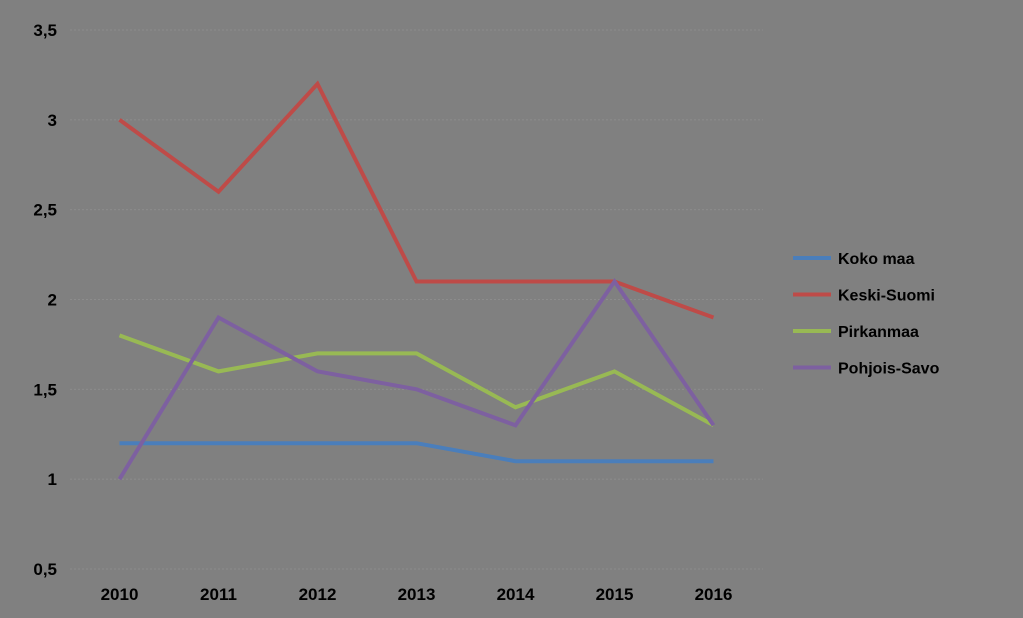  Describe the element at coordinates (52, 120) in the screenshot. I see `y-tick-label: 3` at that location.